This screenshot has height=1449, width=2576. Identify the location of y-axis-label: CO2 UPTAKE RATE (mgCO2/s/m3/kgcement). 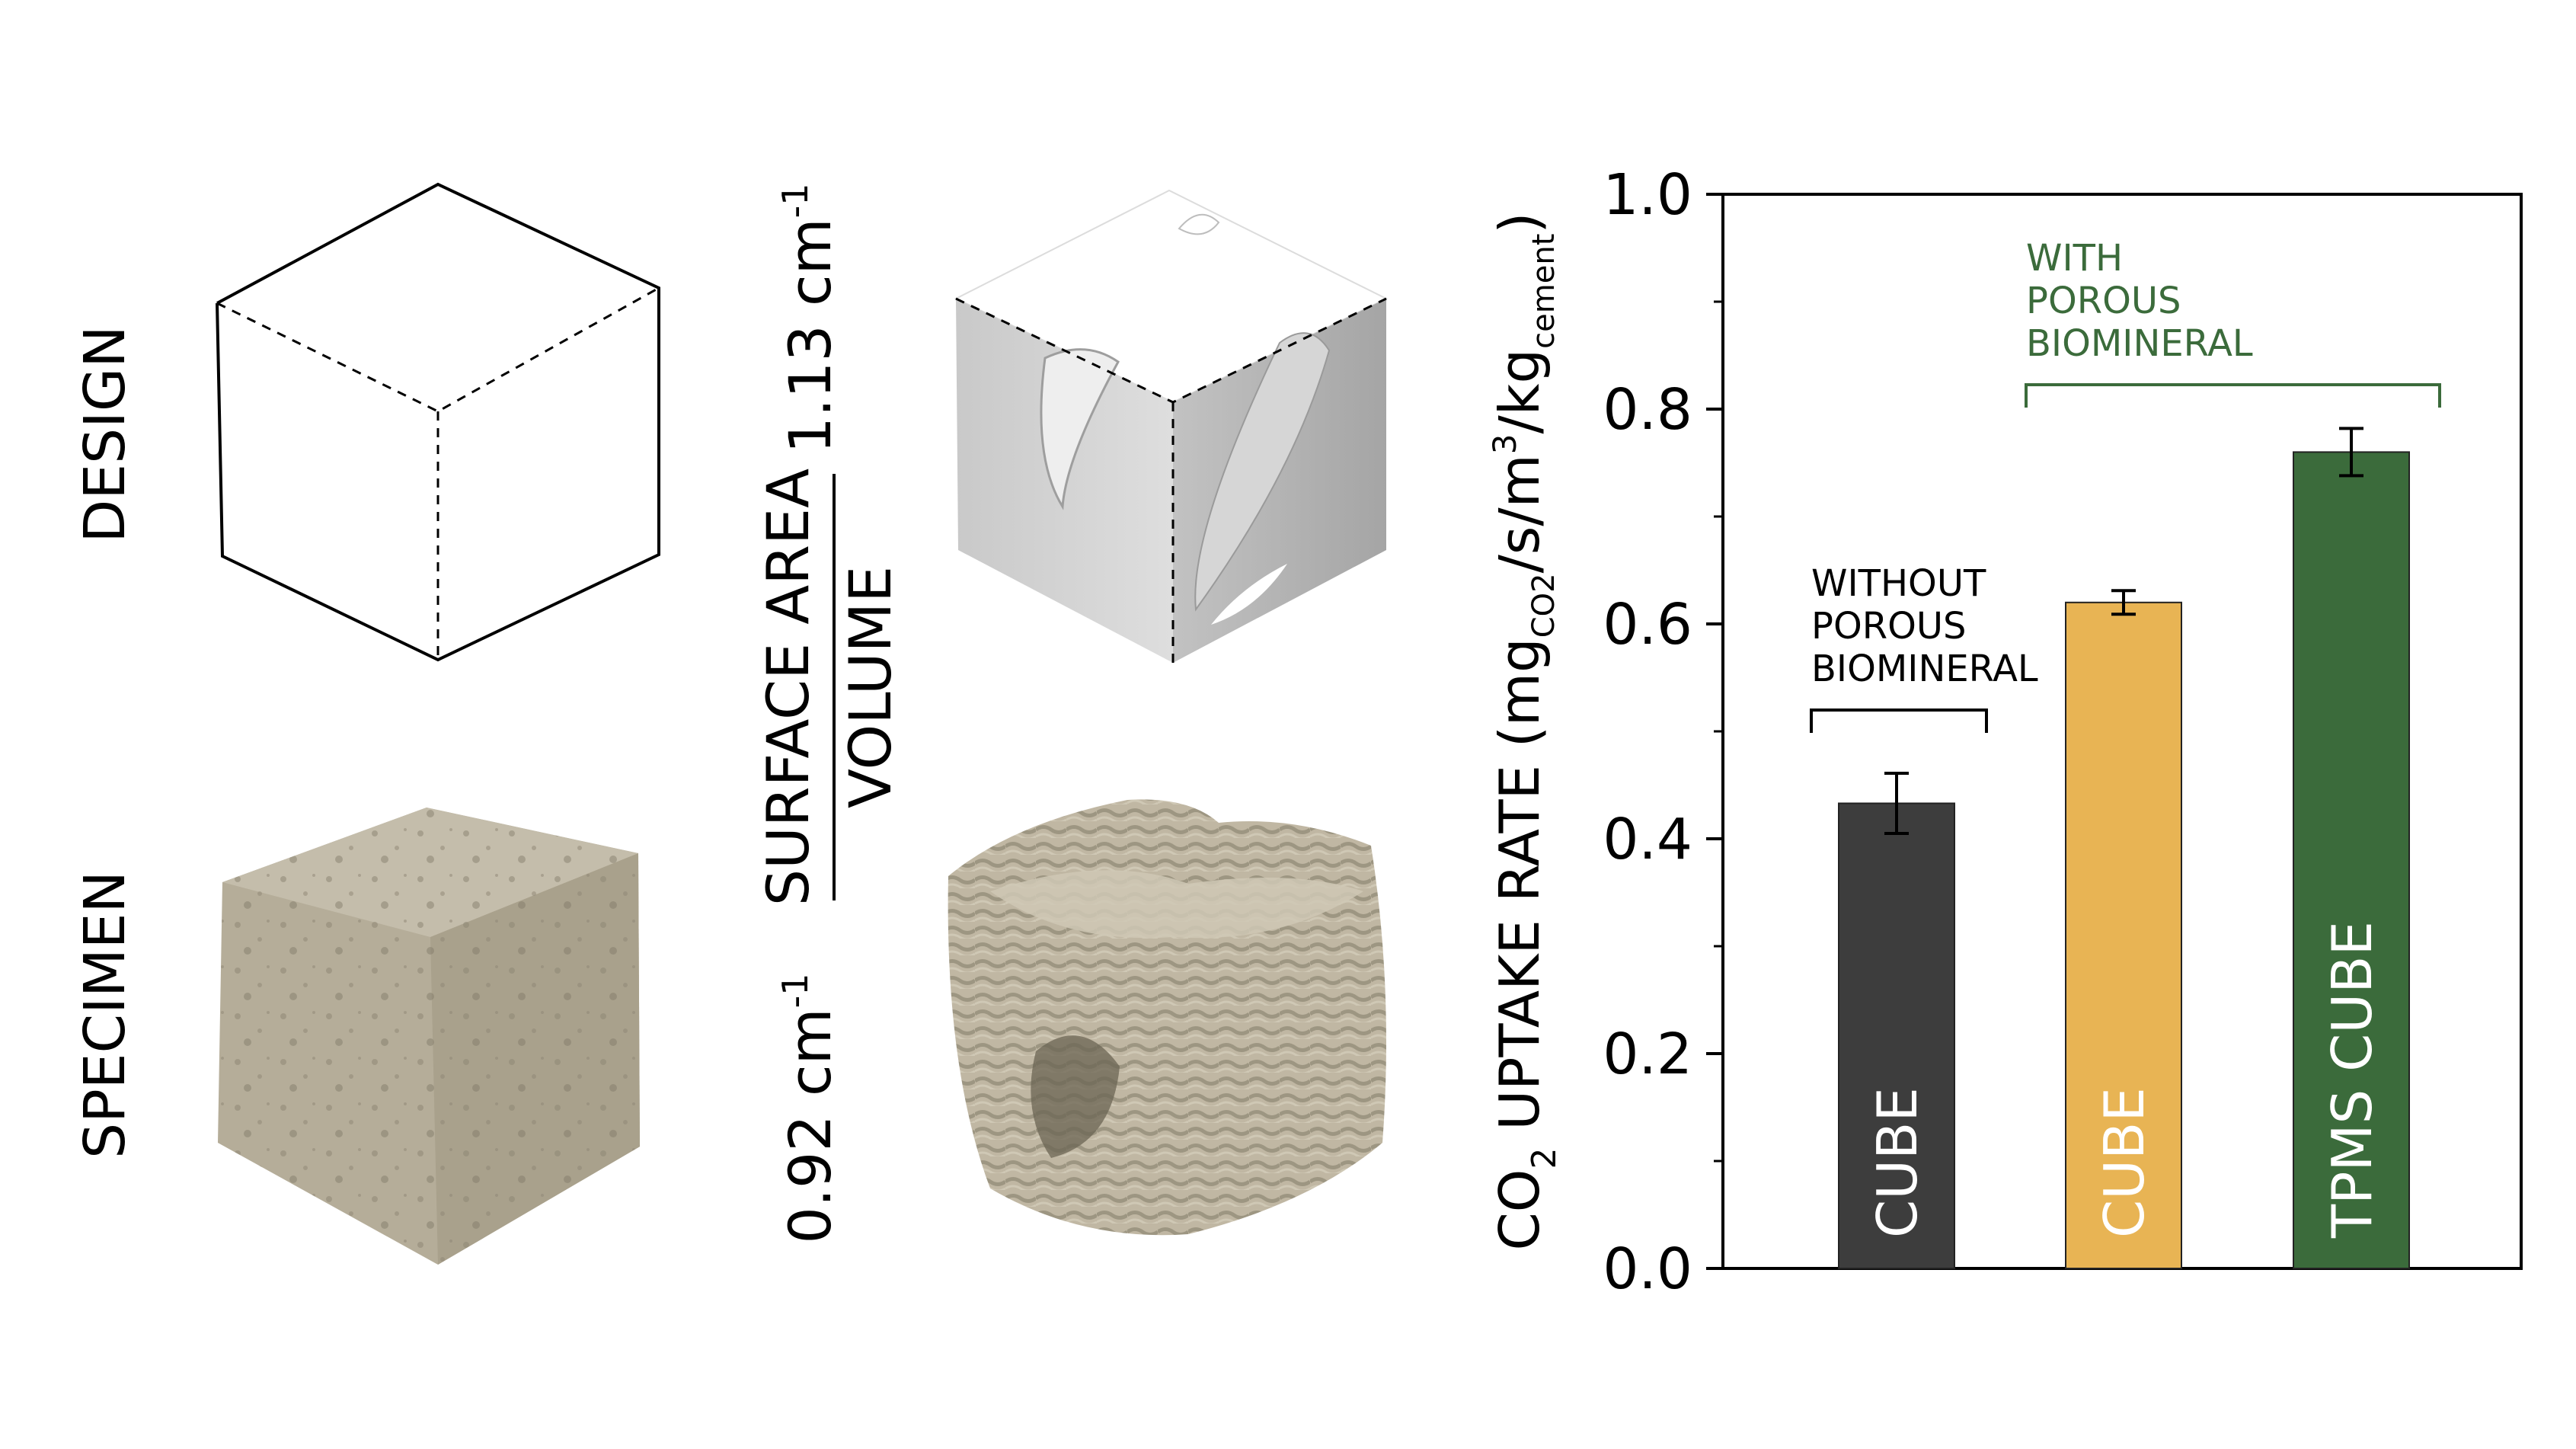
(1525, 731).